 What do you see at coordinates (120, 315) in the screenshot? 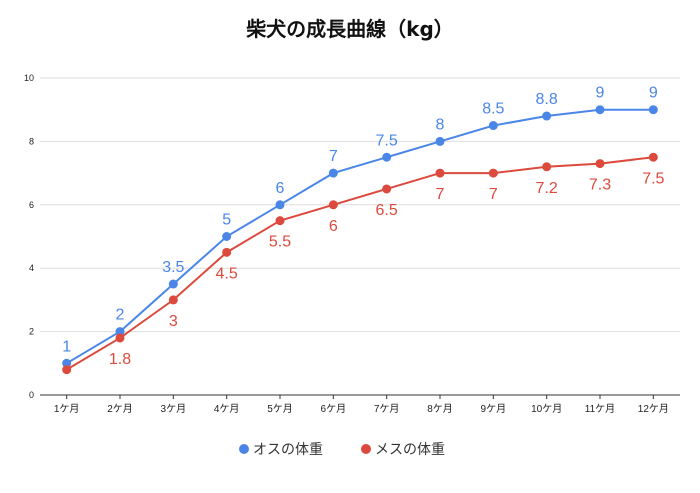
I see `data-label: 2` at bounding box center [120, 315].